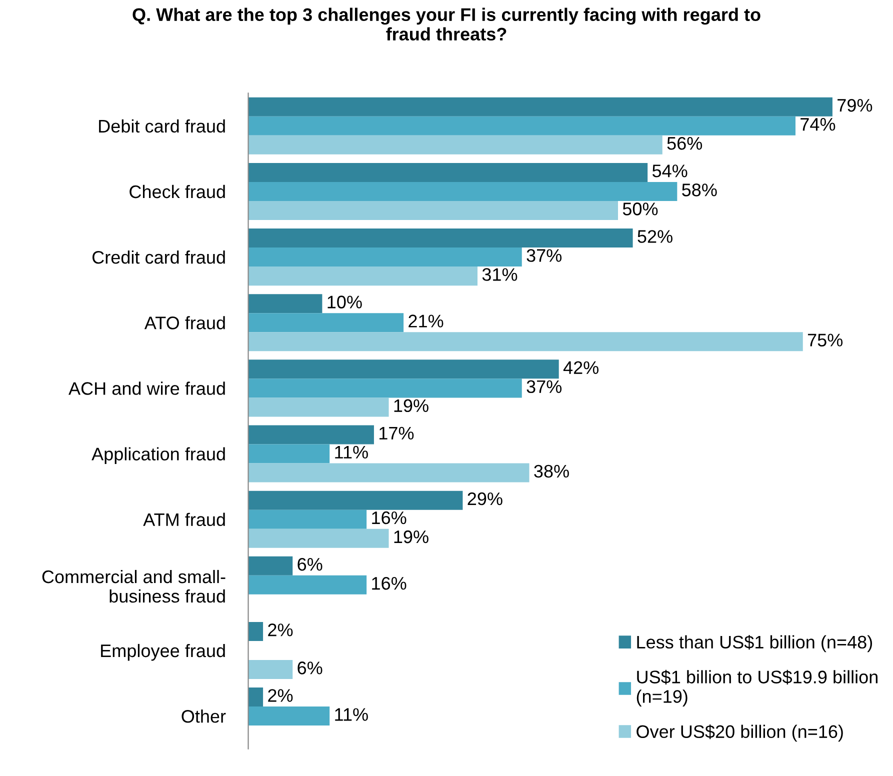 This screenshot has width=893, height=776. What do you see at coordinates (581, 367) in the screenshot?
I see `data-label: 42%` at bounding box center [581, 367].